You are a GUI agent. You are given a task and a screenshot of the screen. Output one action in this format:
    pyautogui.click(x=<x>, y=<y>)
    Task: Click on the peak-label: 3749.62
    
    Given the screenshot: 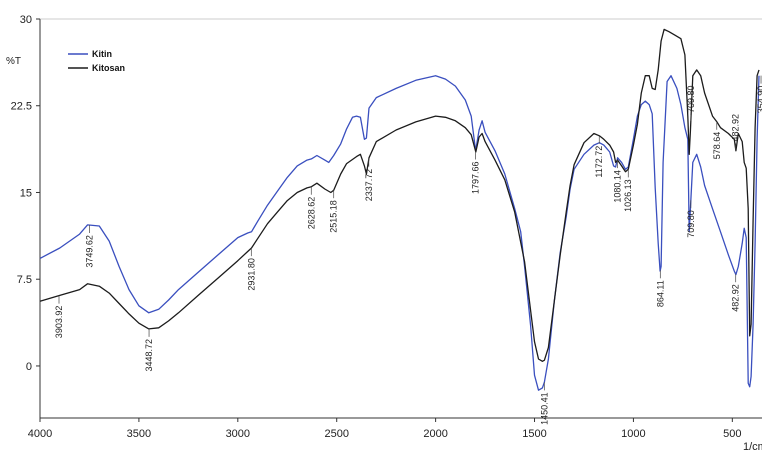 What is the action you would take?
    pyautogui.click(x=90, y=251)
    